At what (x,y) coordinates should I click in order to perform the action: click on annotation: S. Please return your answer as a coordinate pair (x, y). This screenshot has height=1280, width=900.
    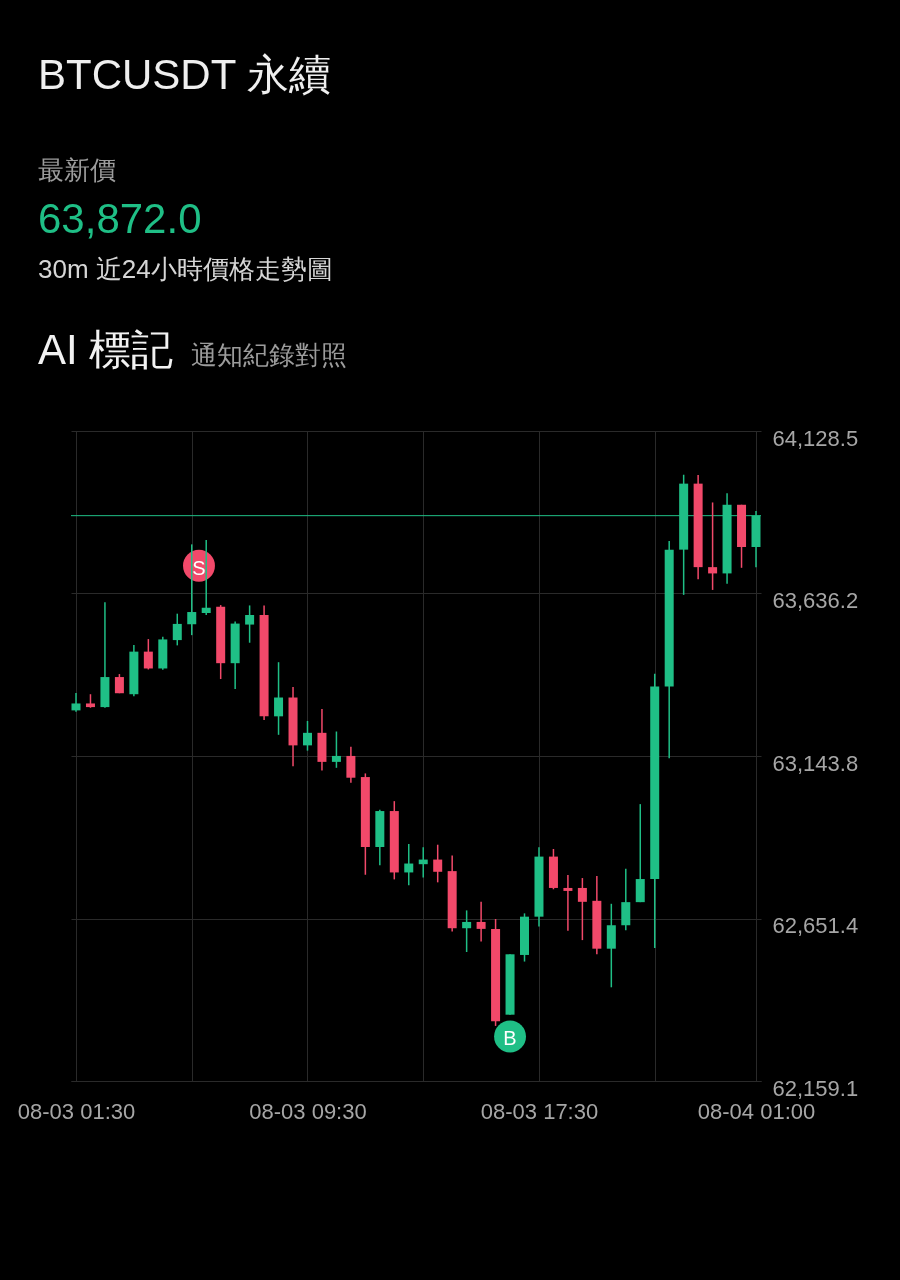
    Looking at the image, I should click on (199, 567).